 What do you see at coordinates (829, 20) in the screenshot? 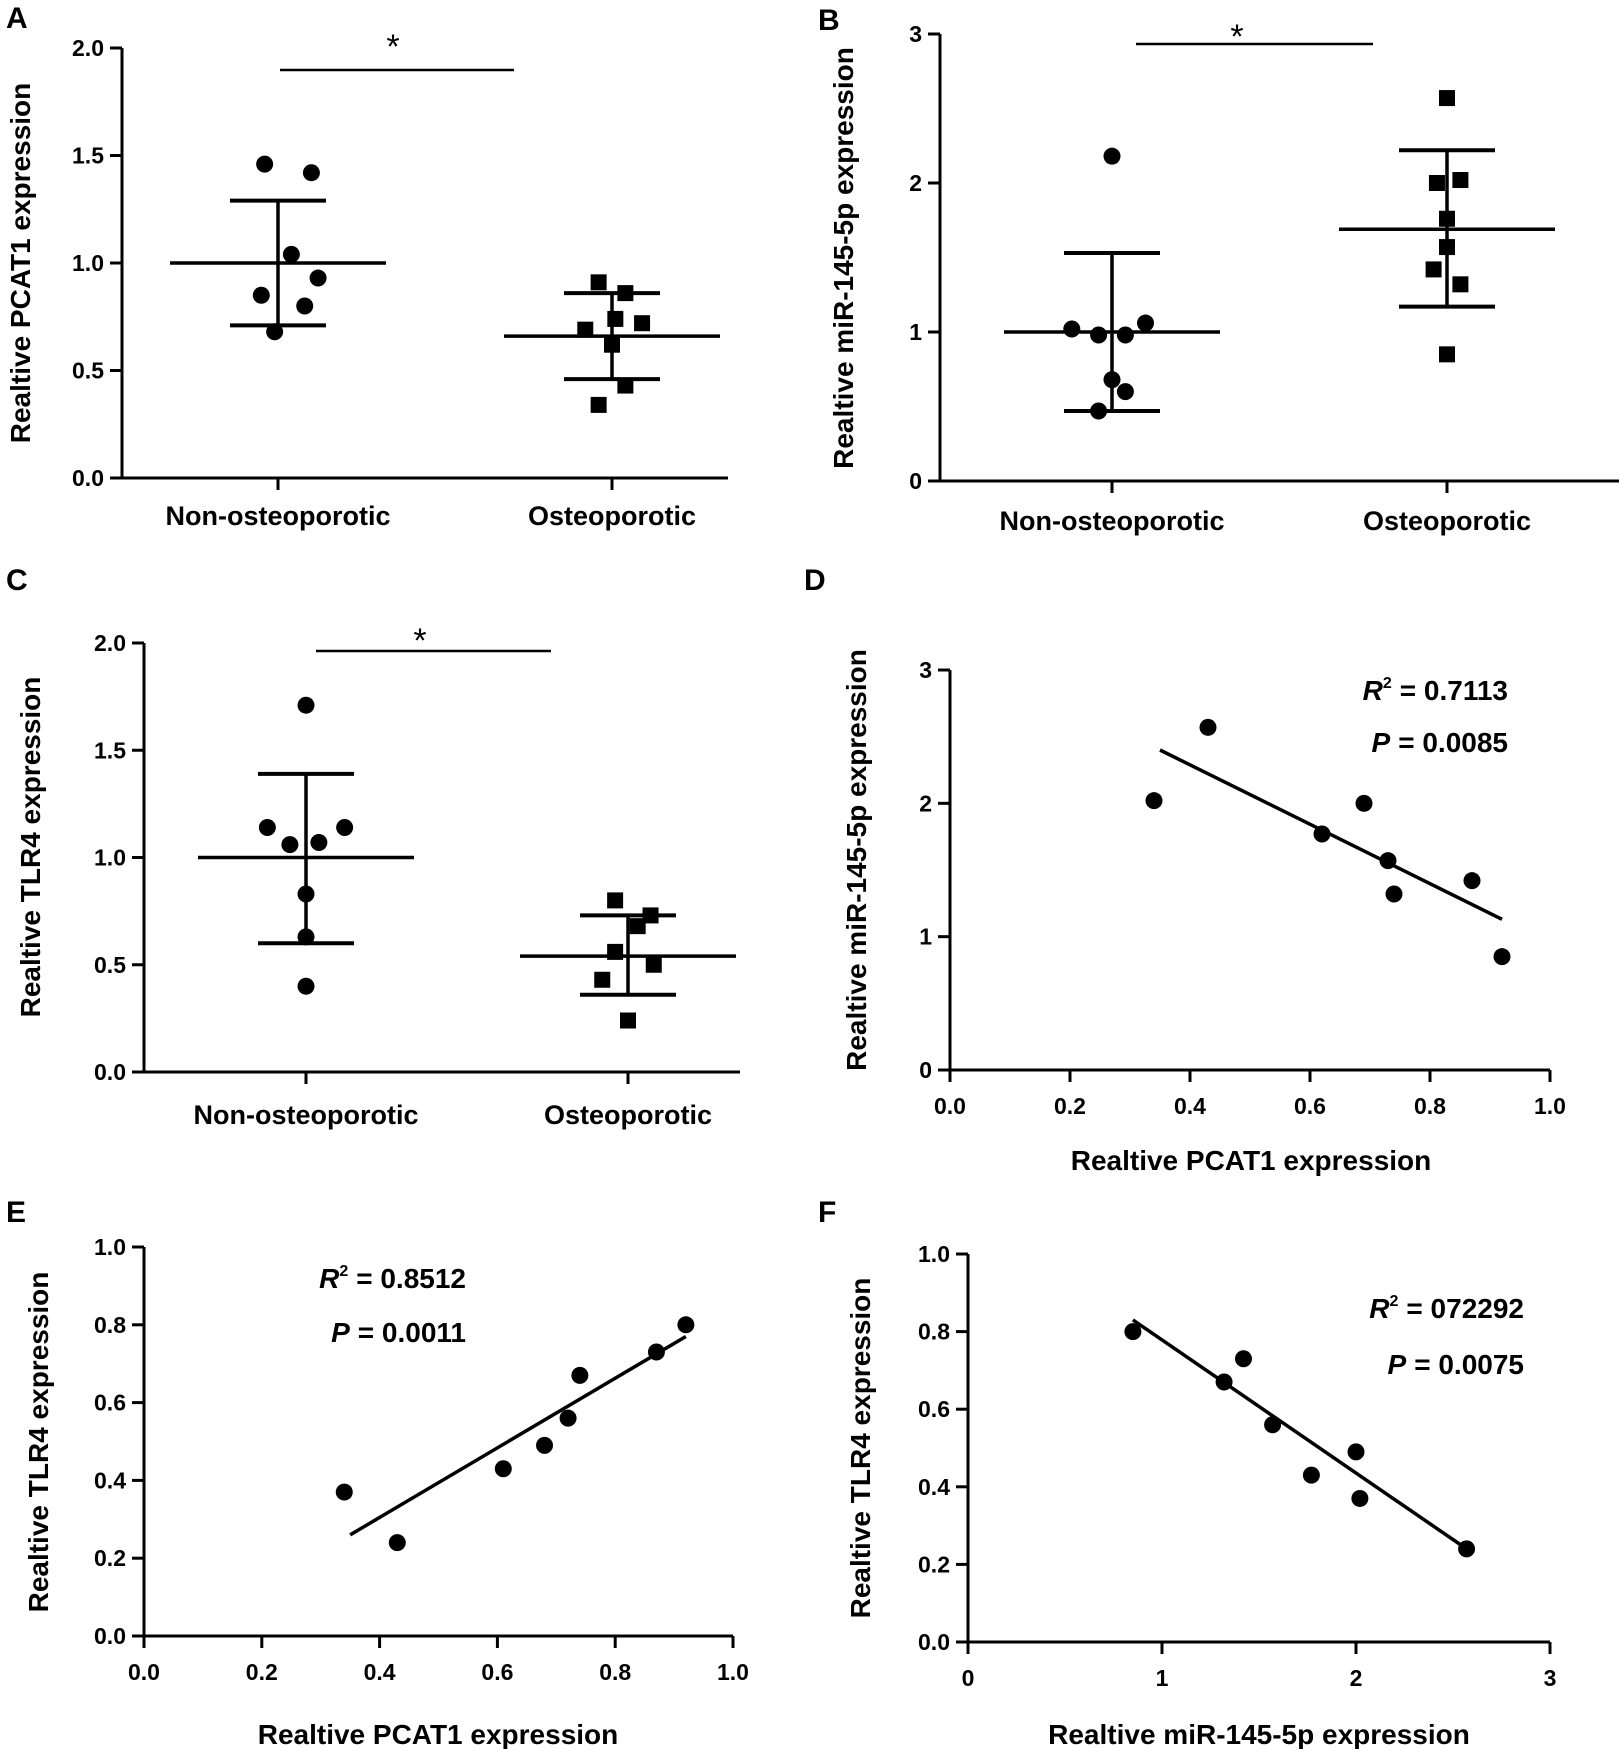
I see `panel-letter: B` at bounding box center [829, 20].